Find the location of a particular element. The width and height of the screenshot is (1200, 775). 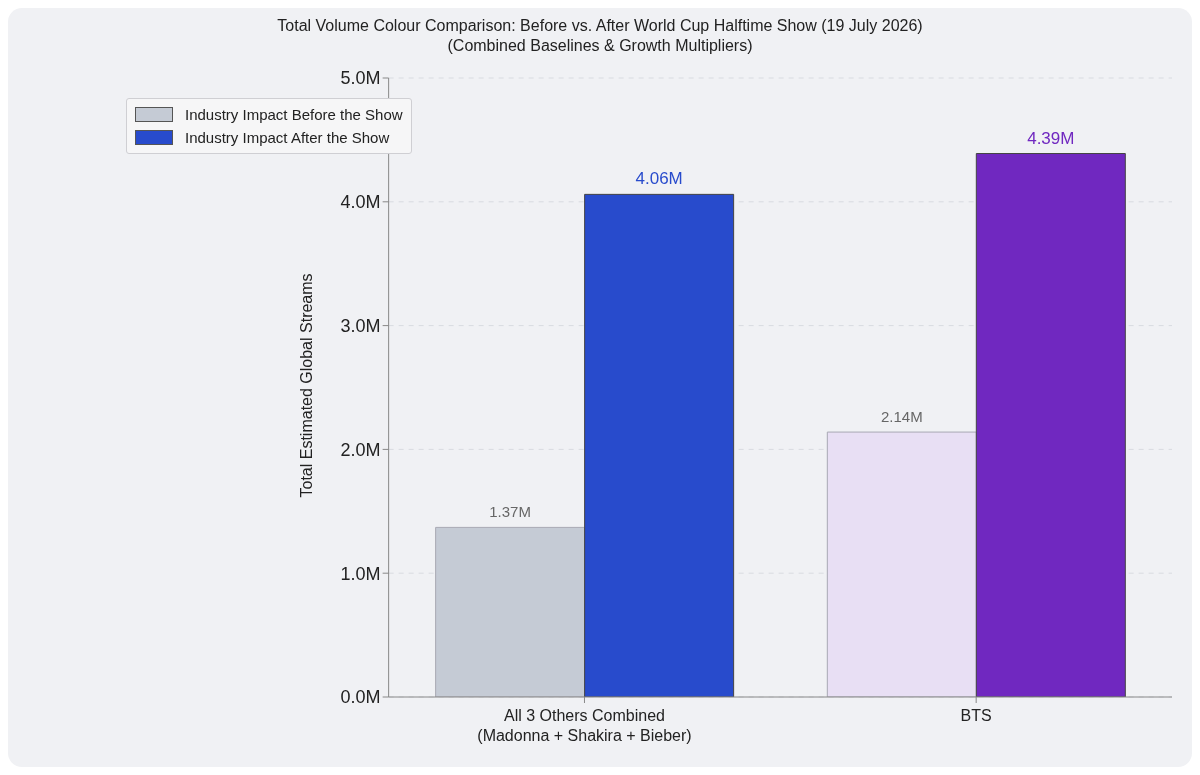

y-tick-label: 1.0M is located at coordinates (360, 573).